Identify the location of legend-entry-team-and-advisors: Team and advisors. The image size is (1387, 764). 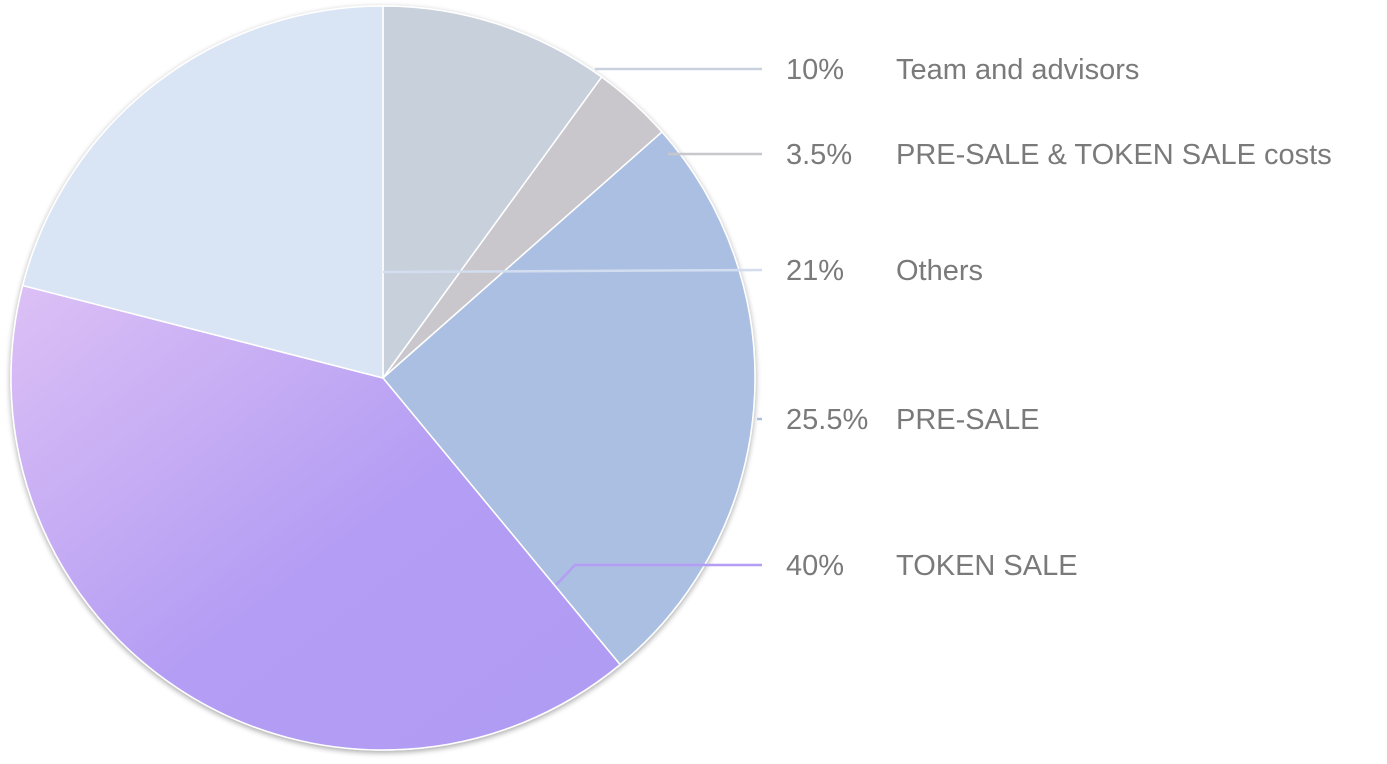
(1017, 70).